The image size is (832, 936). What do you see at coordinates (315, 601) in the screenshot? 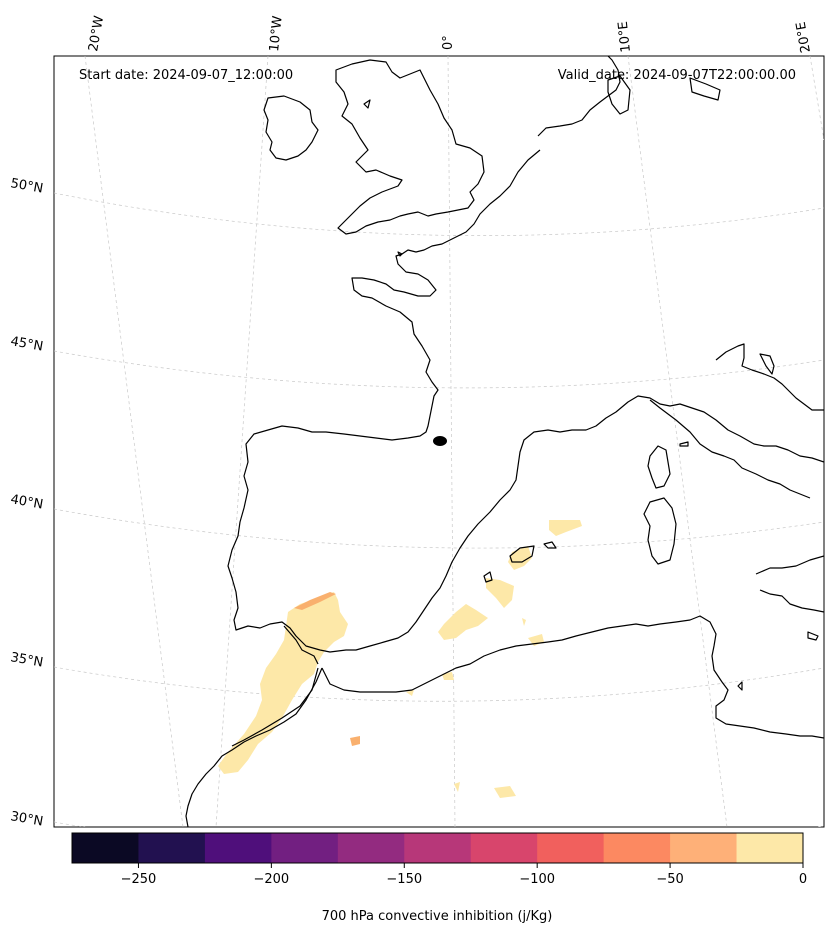
I see `cin-edge-morocco` at bounding box center [315, 601].